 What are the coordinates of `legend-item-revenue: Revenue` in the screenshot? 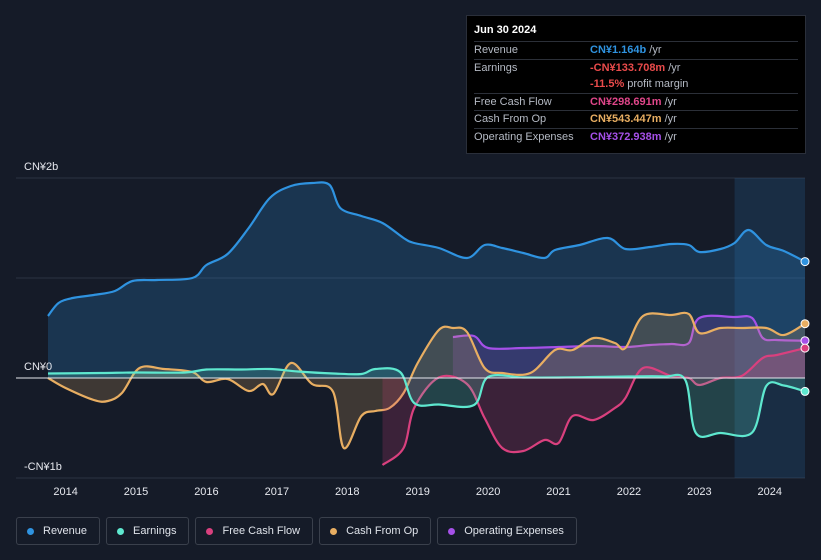 It's located at (58, 531).